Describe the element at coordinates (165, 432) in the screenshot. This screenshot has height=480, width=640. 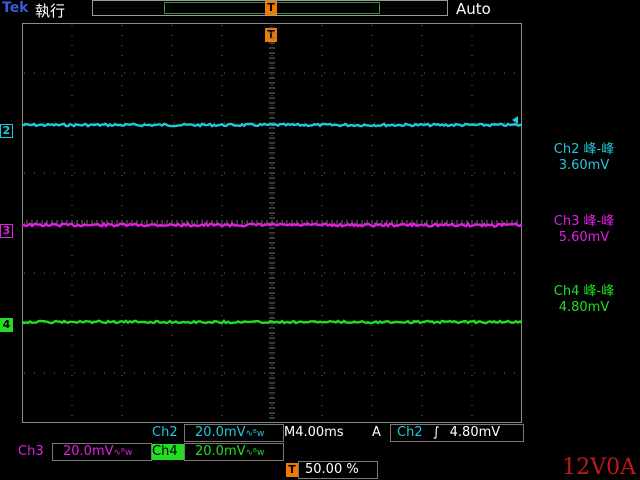
I see `ch2-label: Ch2` at that location.